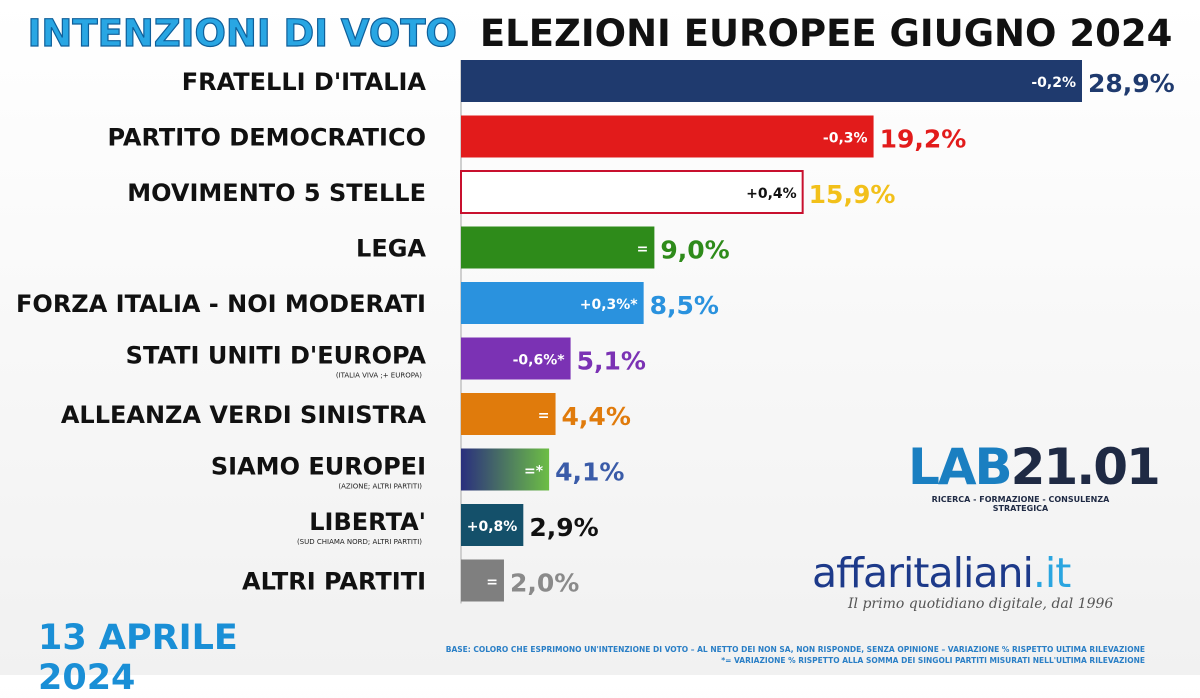 The image size is (1200, 698). Describe the element at coordinates (367, 522) in the screenshot. I see `category-label: LIBERTA'` at that location.